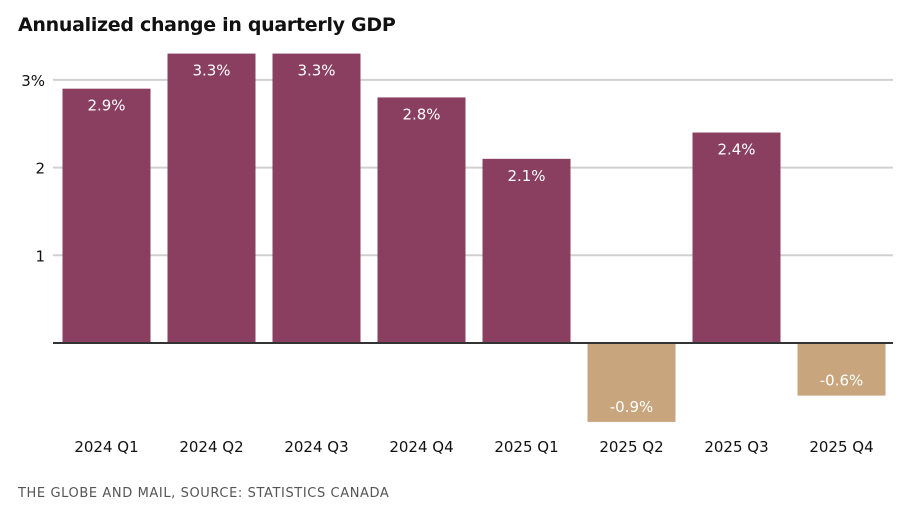 The width and height of the screenshot is (906, 515). What do you see at coordinates (736, 150) in the screenshot?
I see `data-label: 2.4%` at bounding box center [736, 150].